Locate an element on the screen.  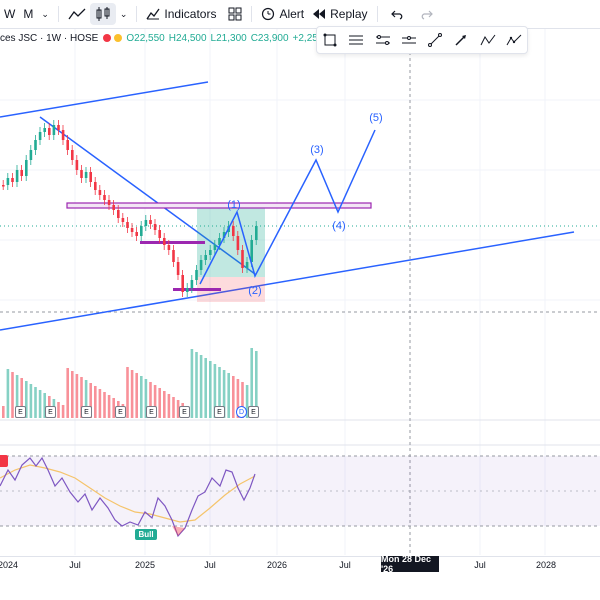
high-value: H24,500 is located at coordinates (187, 38).